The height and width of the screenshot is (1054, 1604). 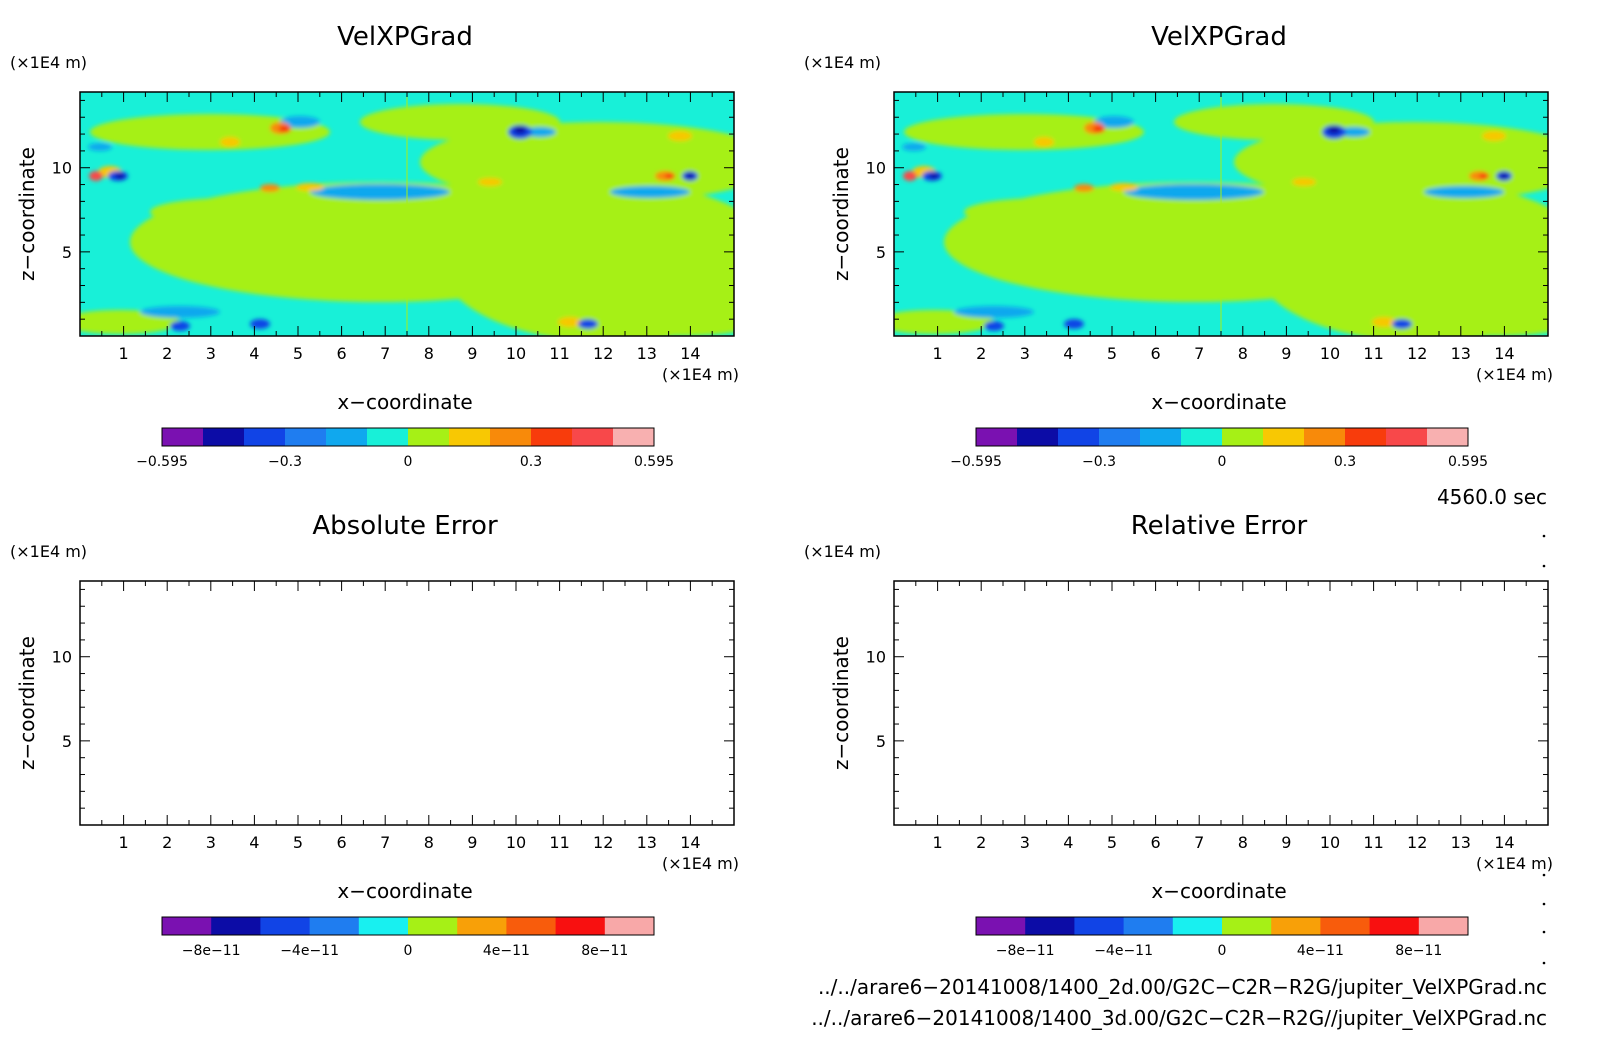 What do you see at coordinates (211, 951) in the screenshot?
I see `colorbar-label: −8e−11` at bounding box center [211, 951].